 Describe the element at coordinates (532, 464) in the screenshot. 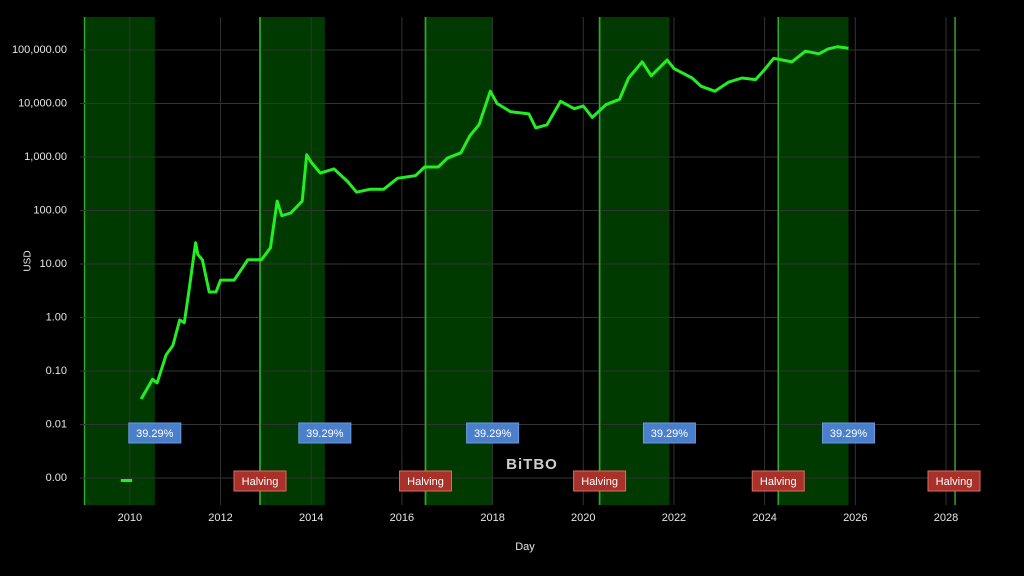

I see `watermark: BiTBO` at that location.